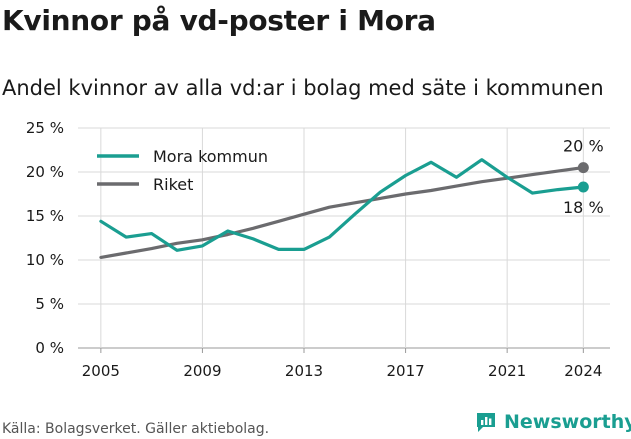  Describe the element at coordinates (45, 216) in the screenshot. I see `y-tick-label: 15 %` at that location.